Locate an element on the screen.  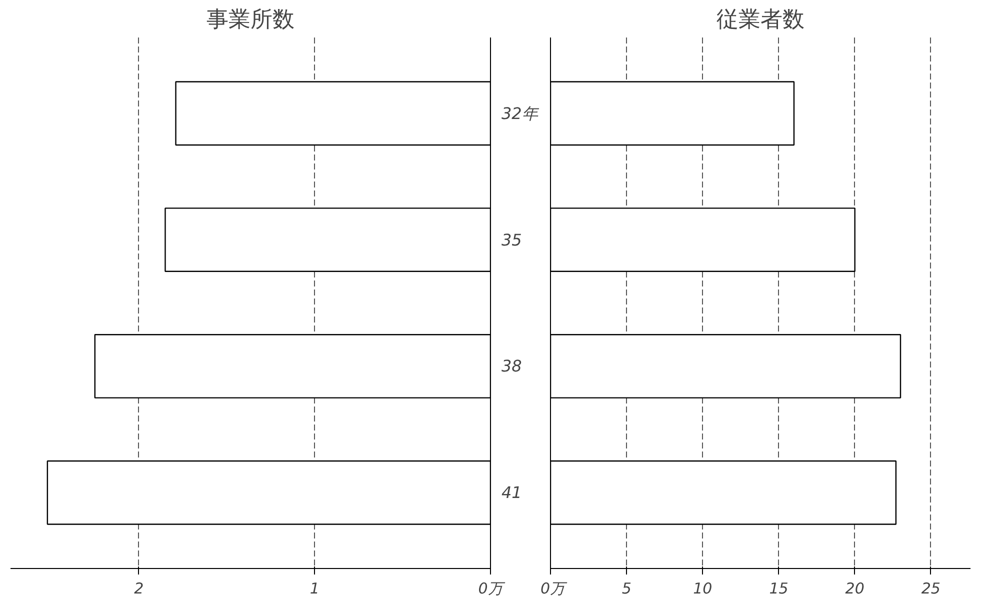
x-tick-label: 10 is located at coordinates (702, 589).